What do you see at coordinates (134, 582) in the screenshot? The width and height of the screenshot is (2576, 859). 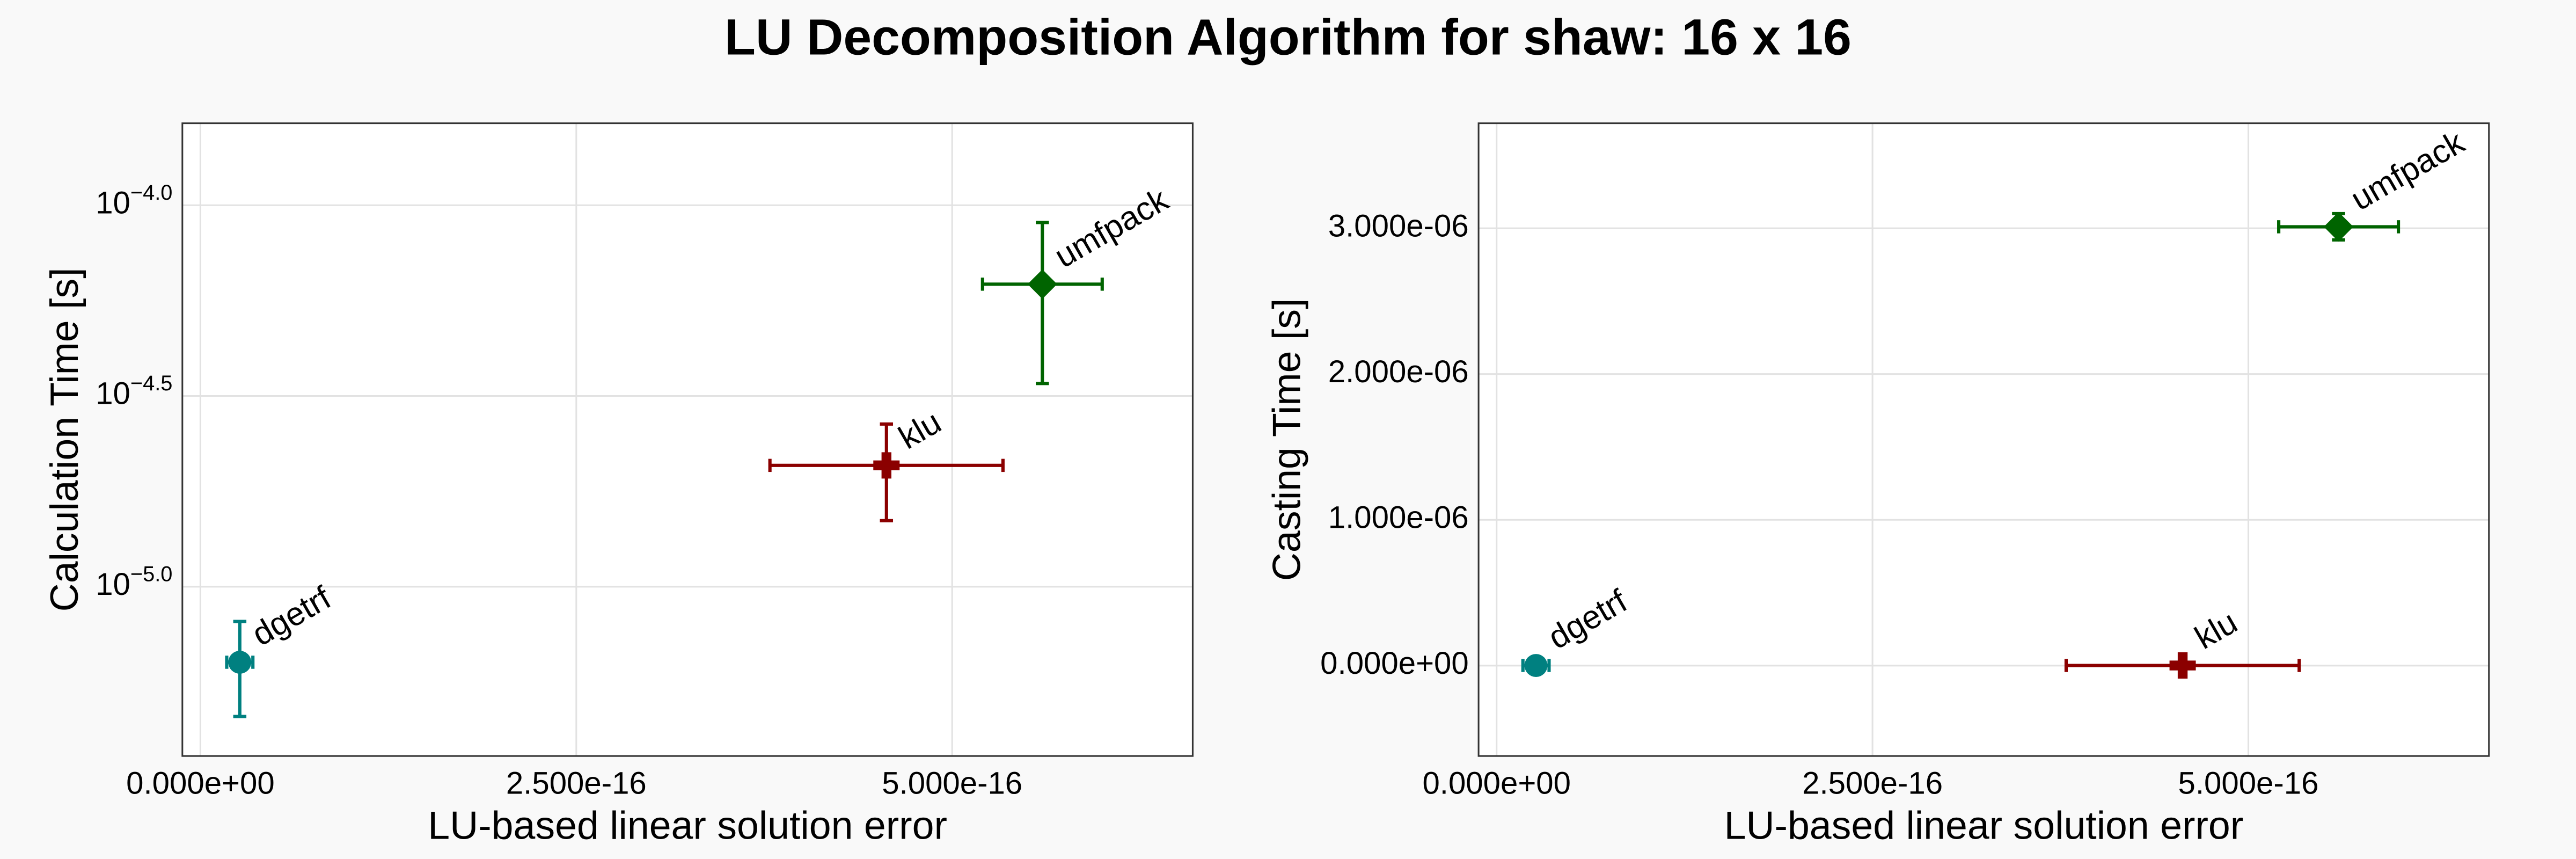 I see `y-tick-label: 10−5.0` at bounding box center [134, 582].